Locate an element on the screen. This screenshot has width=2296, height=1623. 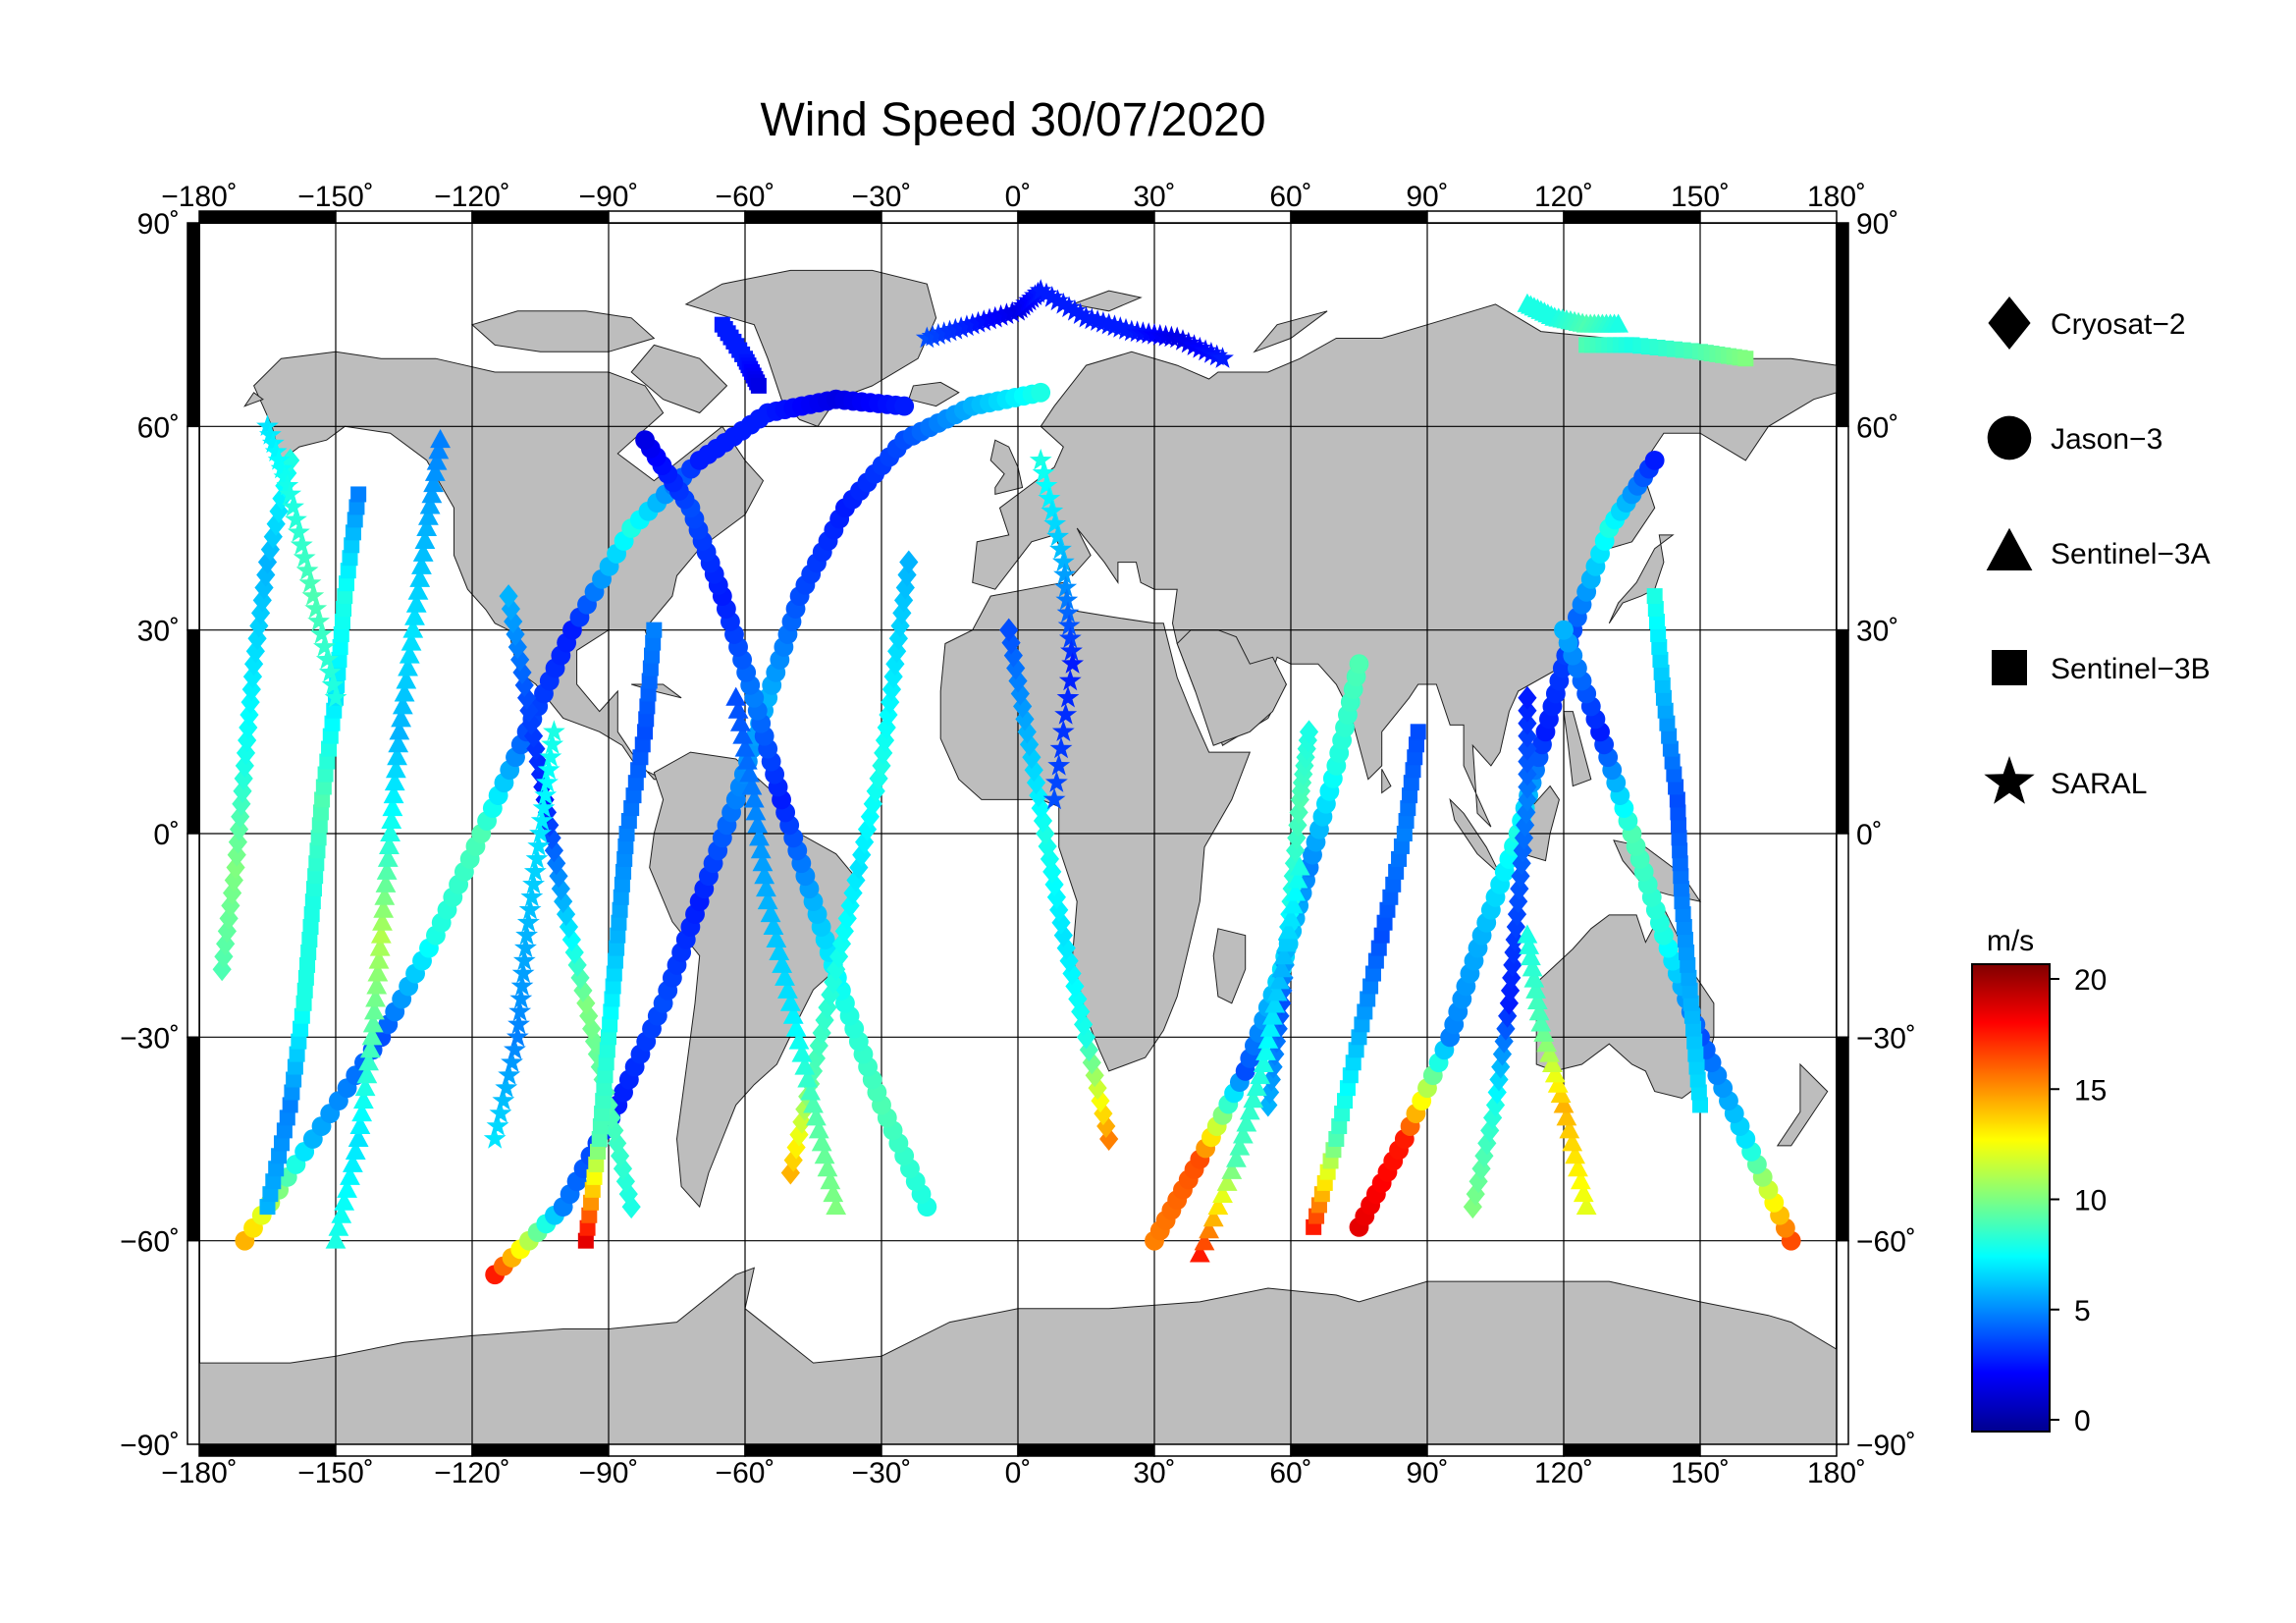
land-svalbard is located at coordinates (1106, 301).